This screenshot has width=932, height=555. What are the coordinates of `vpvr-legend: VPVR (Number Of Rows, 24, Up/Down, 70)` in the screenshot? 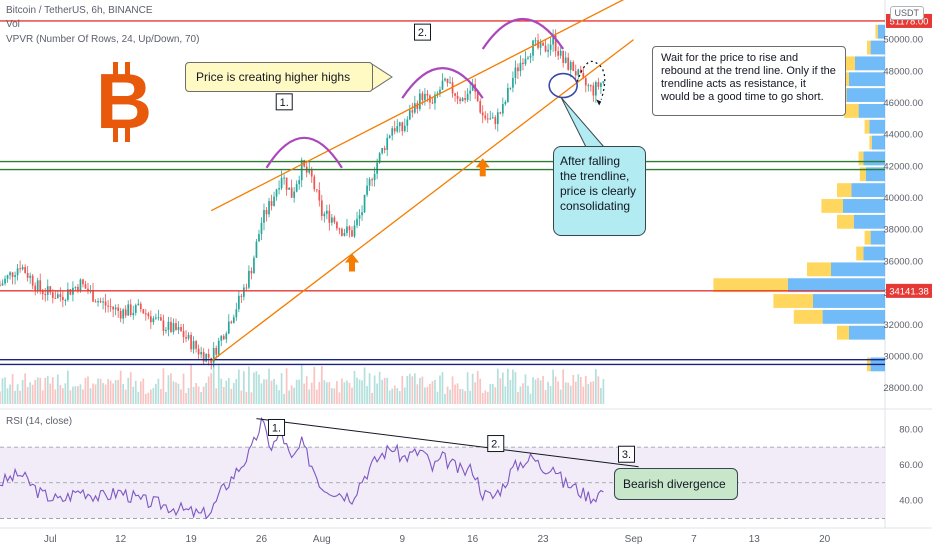 It's located at (103, 39).